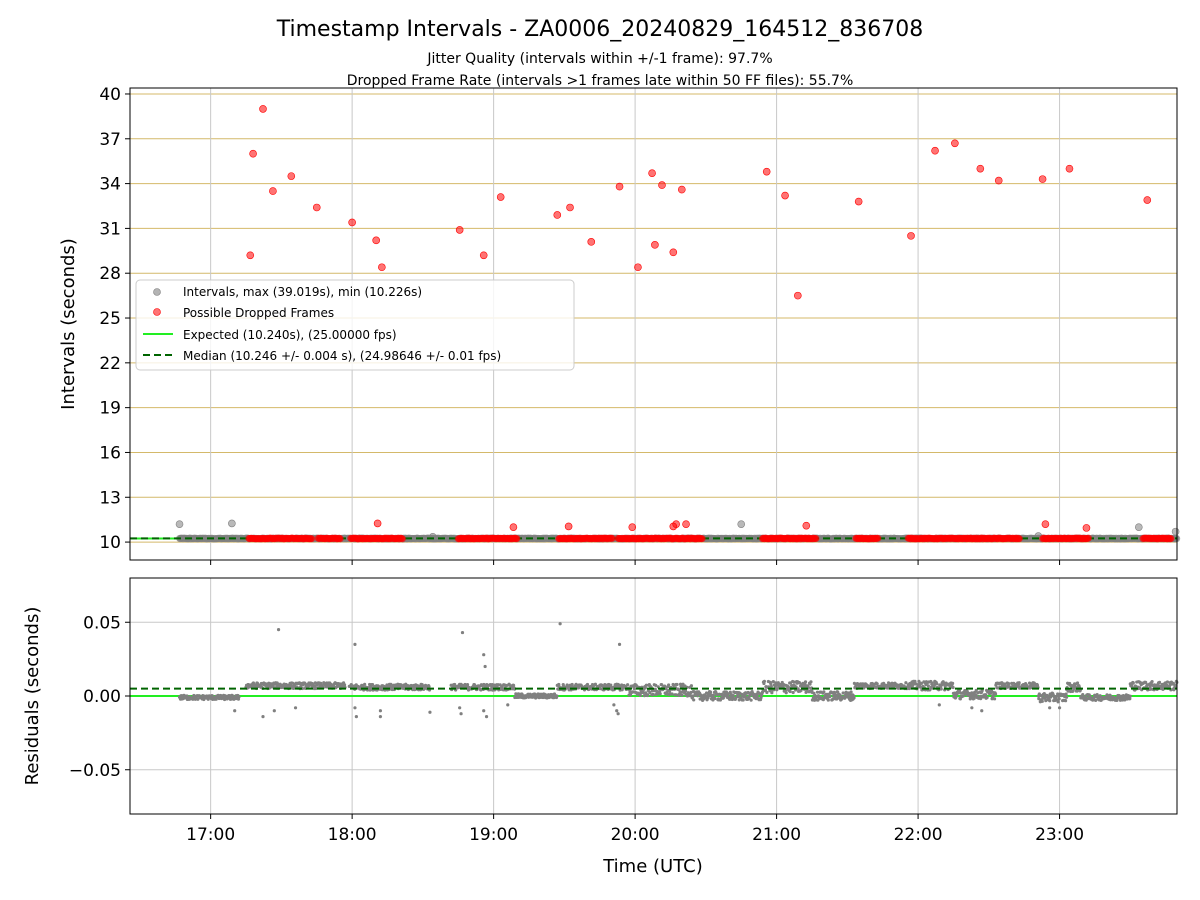 Image resolution: width=1200 pixels, height=900 pixels. Describe the element at coordinates (654, 670) in the screenshot. I see `residuals-points` at that location.